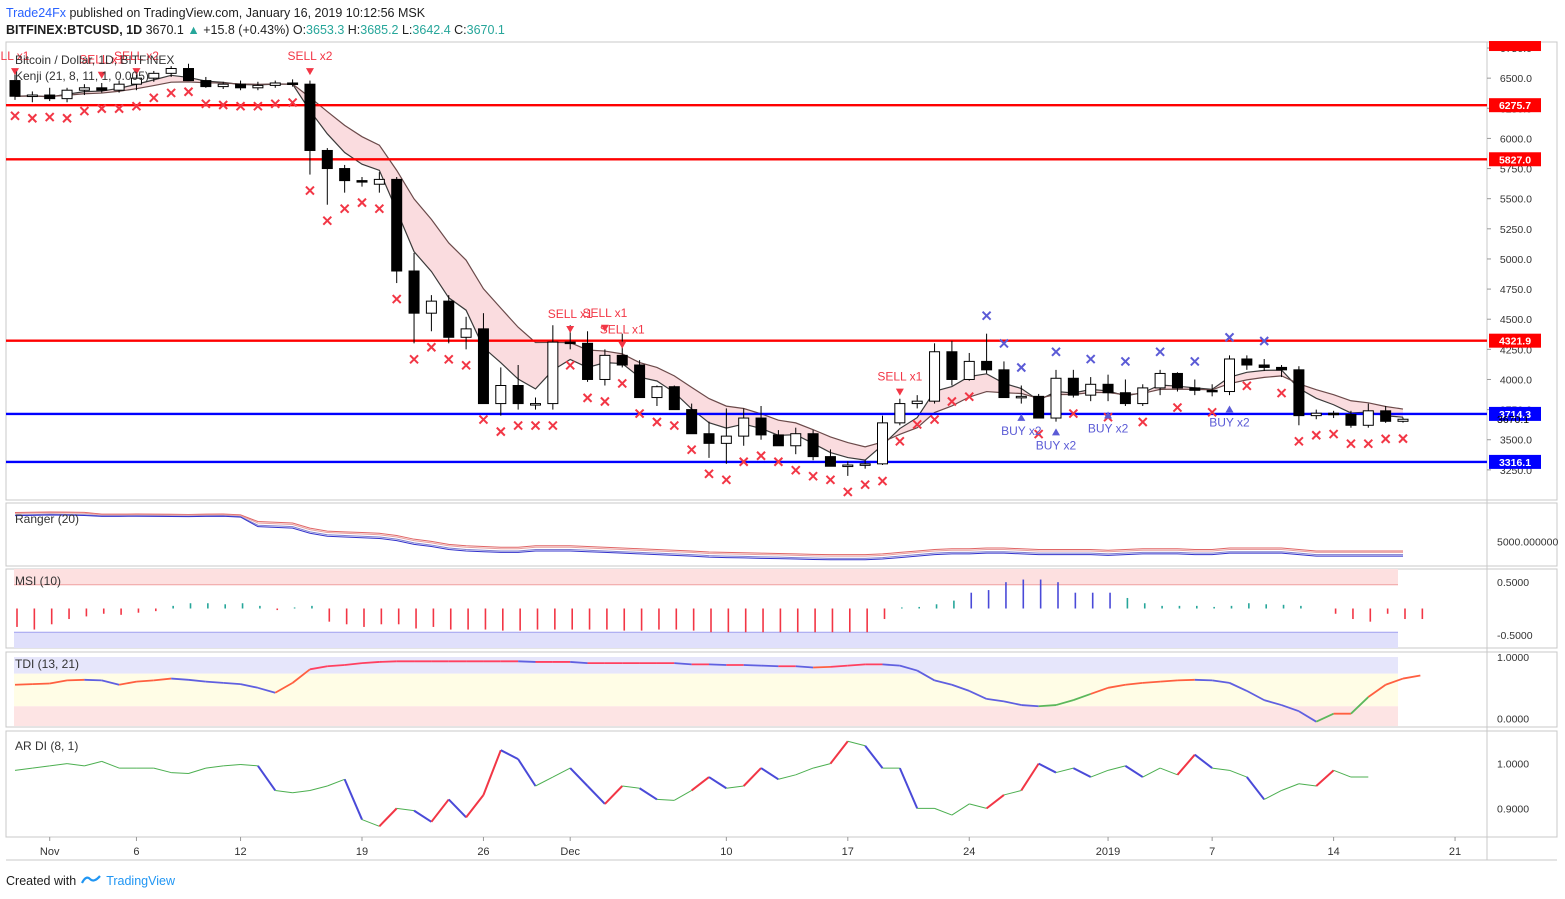 Image resolution: width=1565 pixels, height=899 pixels. Describe the element at coordinates (1516, 139) in the screenshot. I see `y-tick-label: 6000.0` at that location.